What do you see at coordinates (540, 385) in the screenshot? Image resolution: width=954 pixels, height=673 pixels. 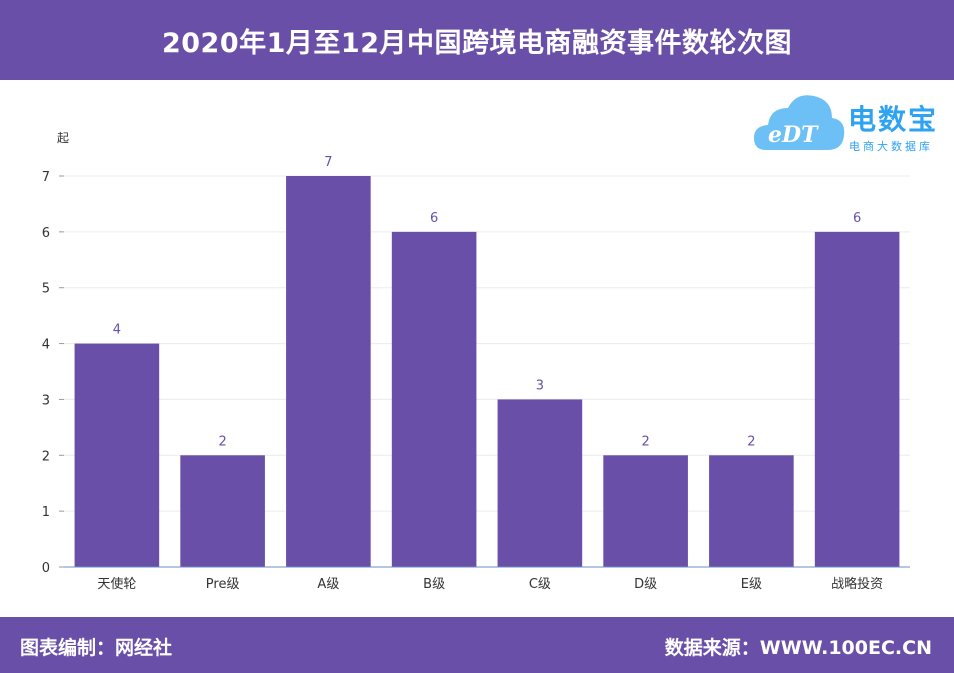 I see `data-label: 3` at bounding box center [540, 385].